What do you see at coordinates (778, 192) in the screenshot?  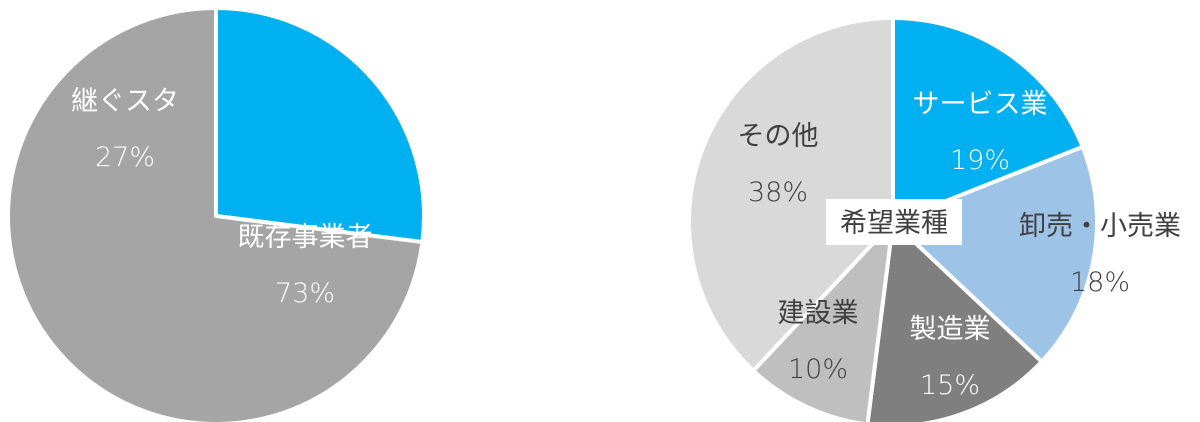 I see `pie2-slice-5-value: 38%` at bounding box center [778, 192].